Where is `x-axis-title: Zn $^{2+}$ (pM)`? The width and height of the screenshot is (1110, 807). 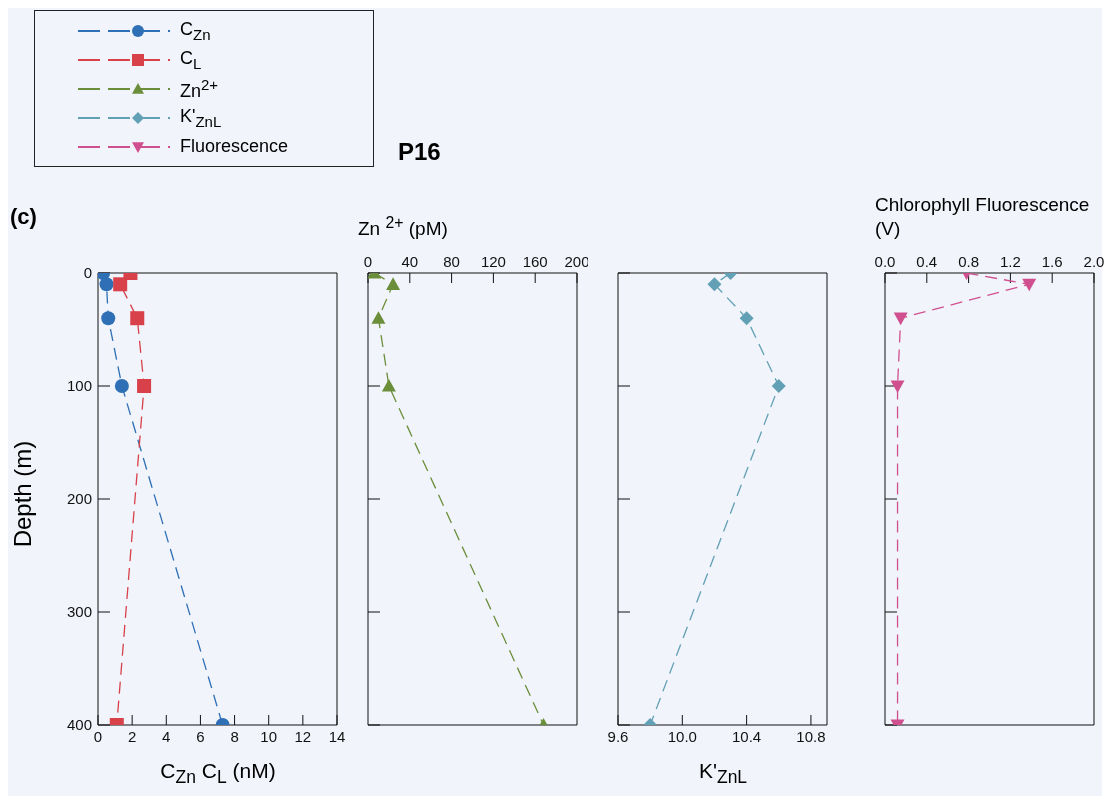
x-axis-title: Zn $^{2+}$ (pM) is located at coordinates (403, 226).